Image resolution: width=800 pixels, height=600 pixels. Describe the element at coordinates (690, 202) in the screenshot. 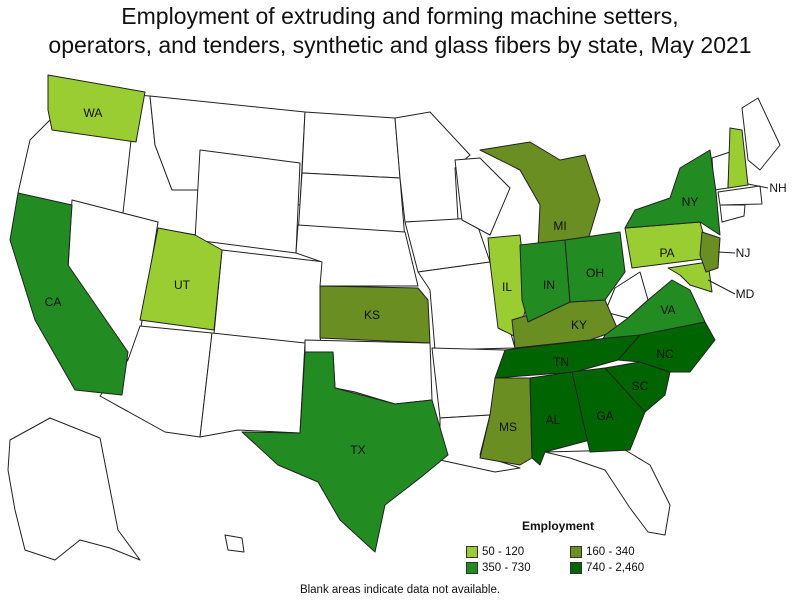

I see `label-NY: NY` at that location.